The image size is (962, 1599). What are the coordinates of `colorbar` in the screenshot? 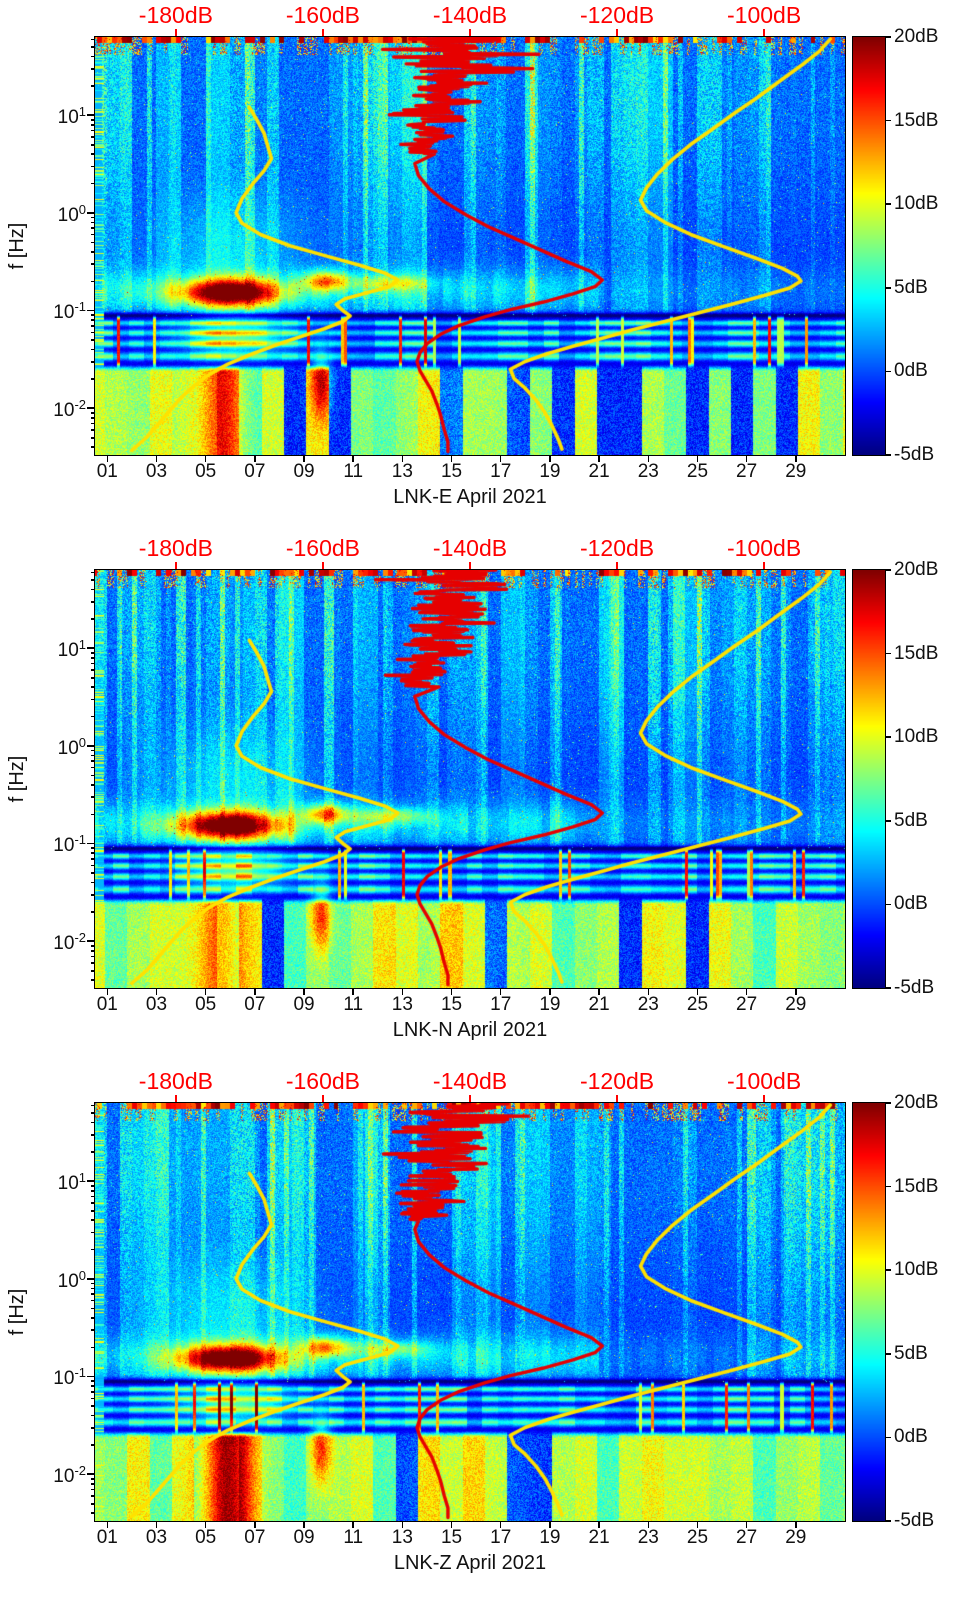 It's located at (869, 779).